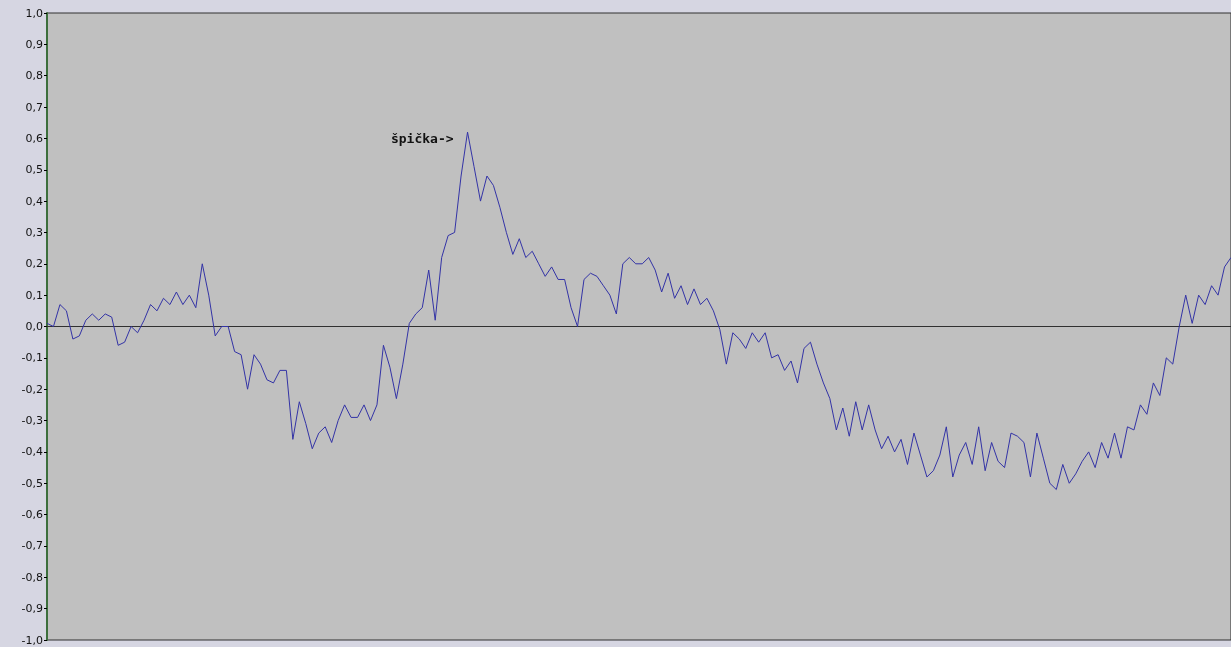  Describe the element at coordinates (32, 515) in the screenshot. I see `y-tick-label: -0,6` at that location.